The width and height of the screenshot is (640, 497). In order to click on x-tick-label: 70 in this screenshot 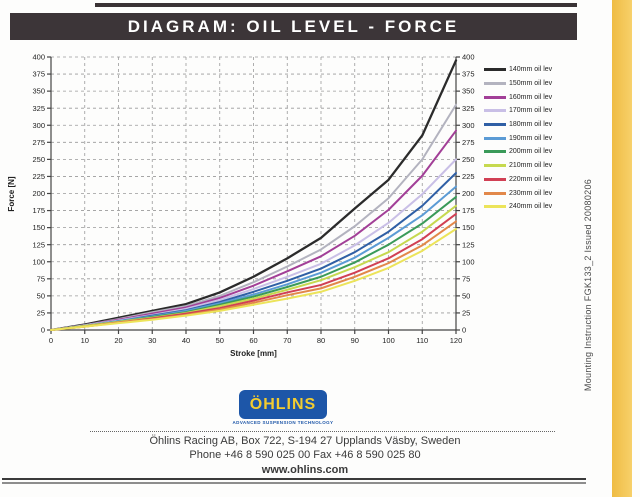, I will do `click(287, 340)`.